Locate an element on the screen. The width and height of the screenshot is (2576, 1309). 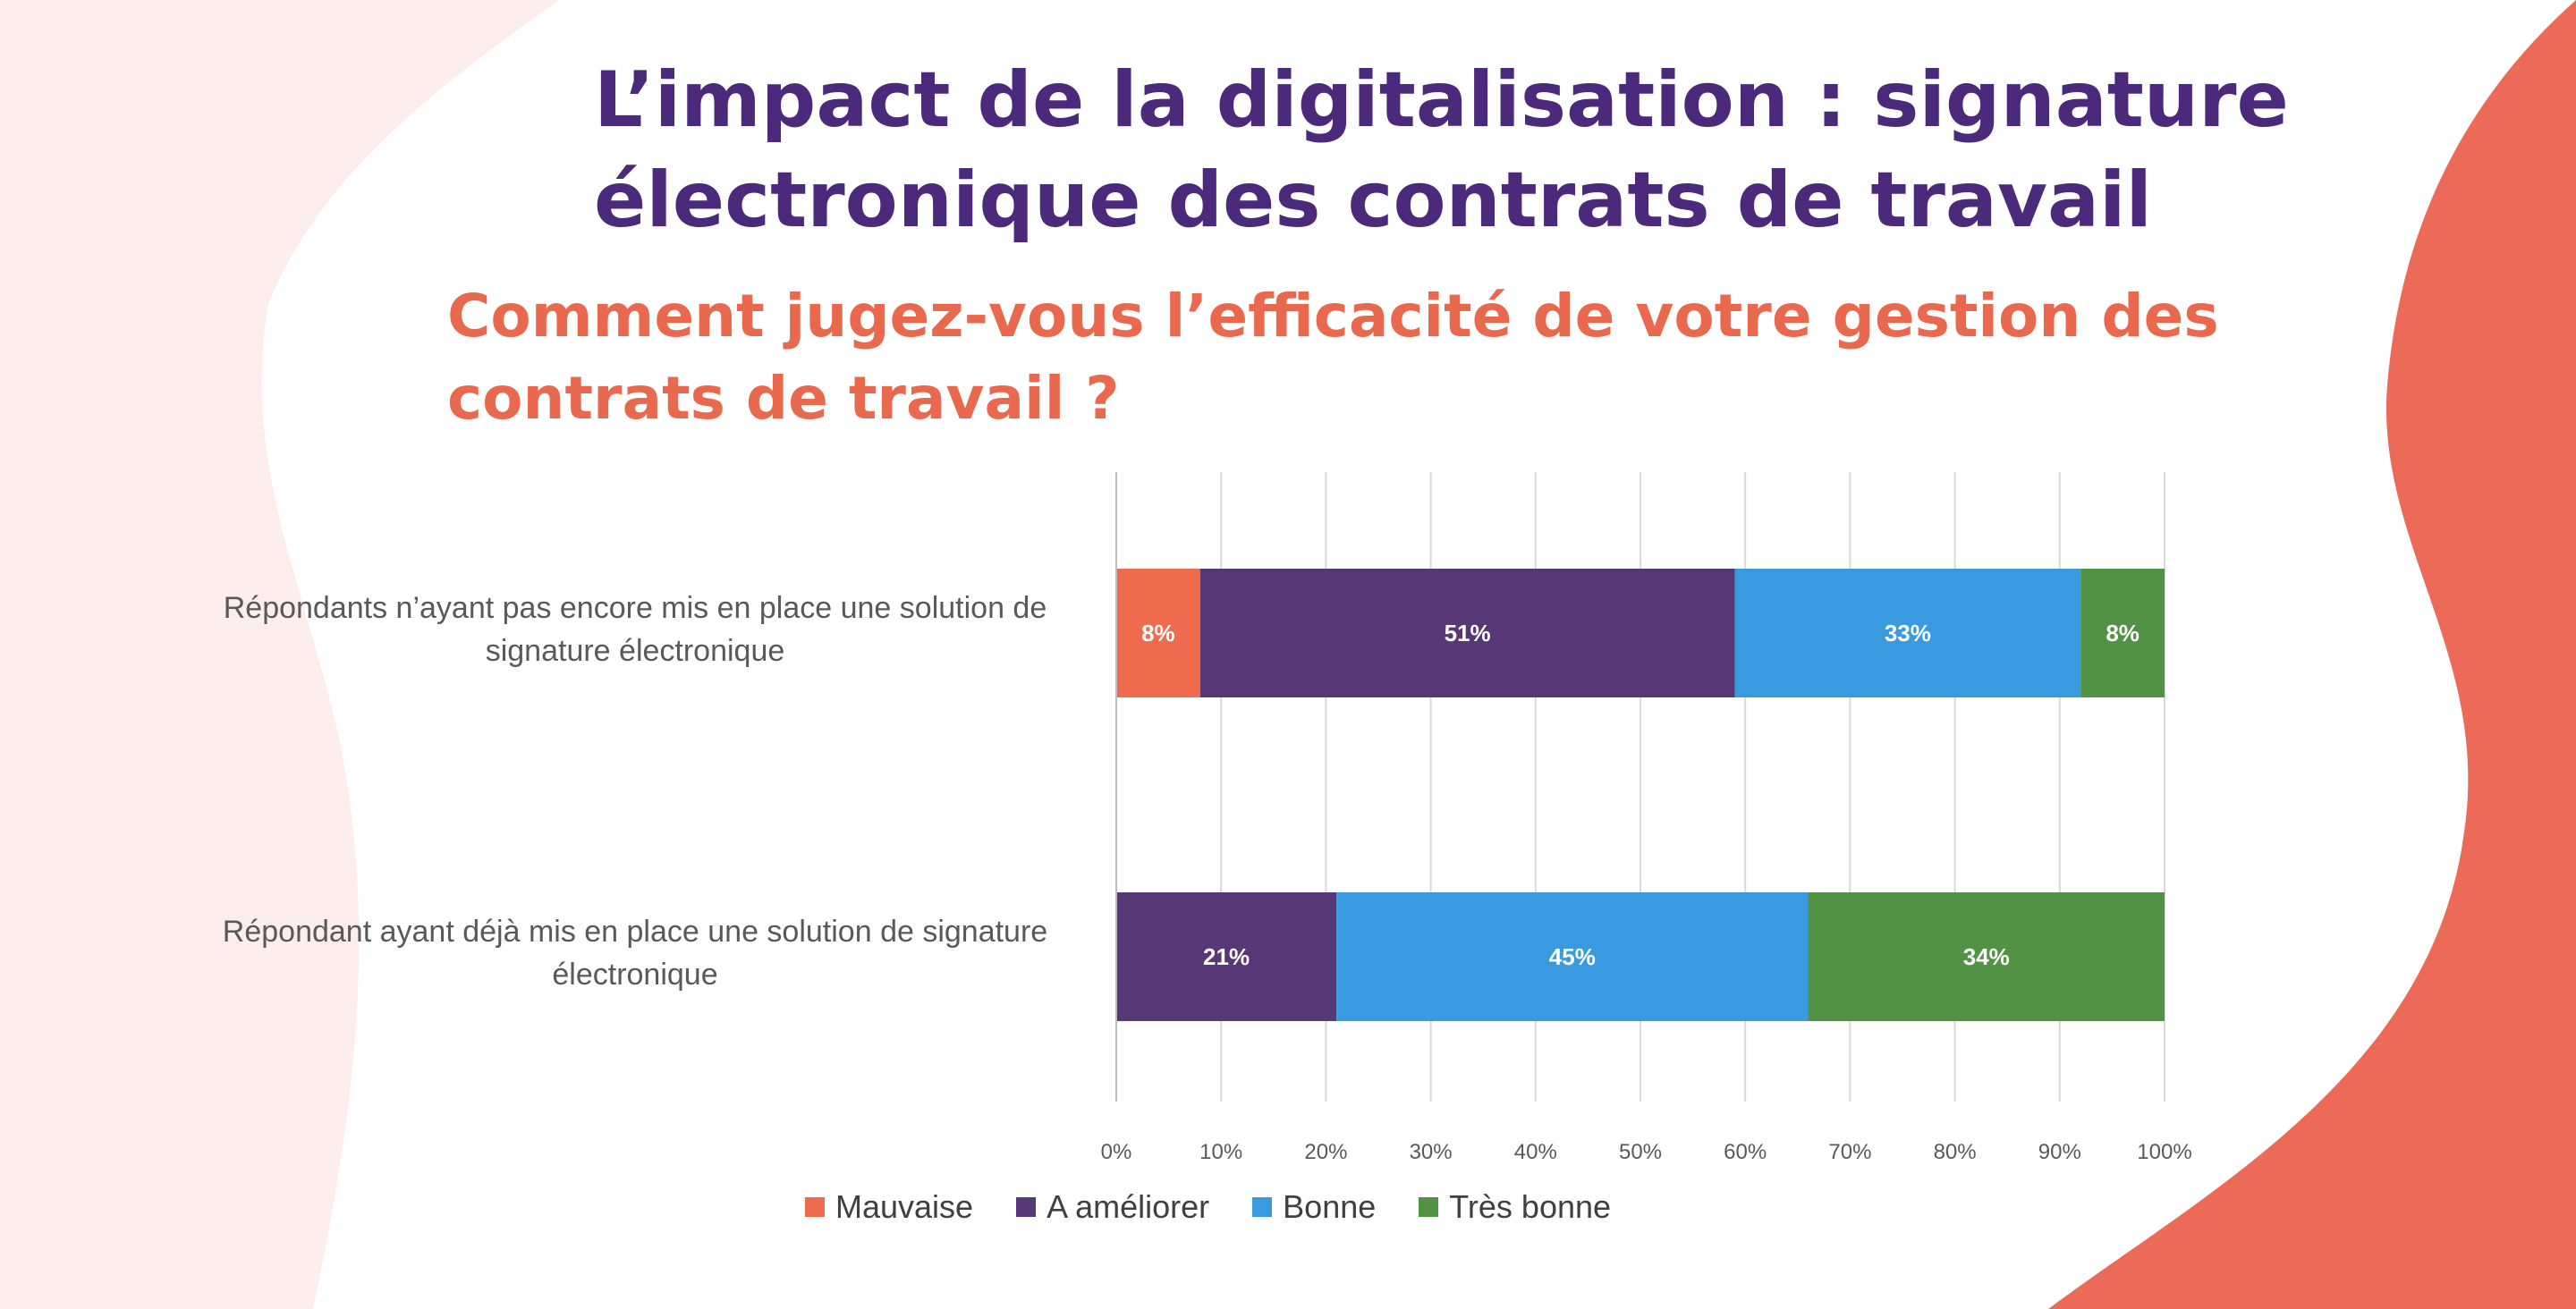
x-tick-label: 20% is located at coordinates (1325, 1152).